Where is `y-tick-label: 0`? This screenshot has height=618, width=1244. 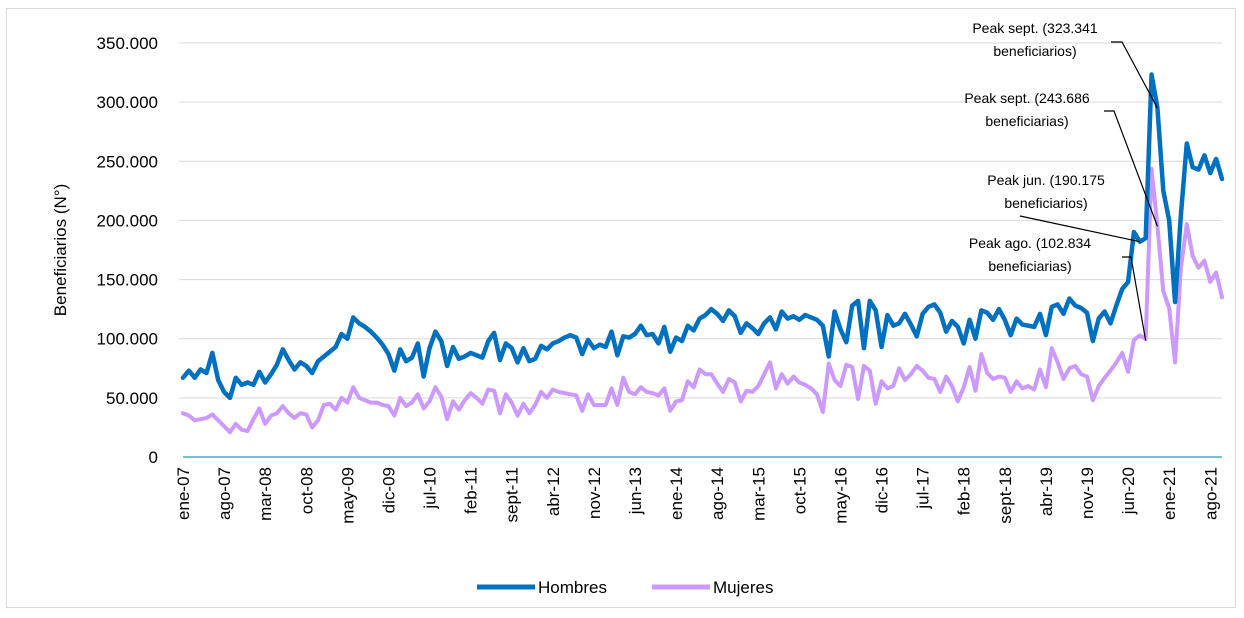 y-tick-label: 0 is located at coordinates (153, 457).